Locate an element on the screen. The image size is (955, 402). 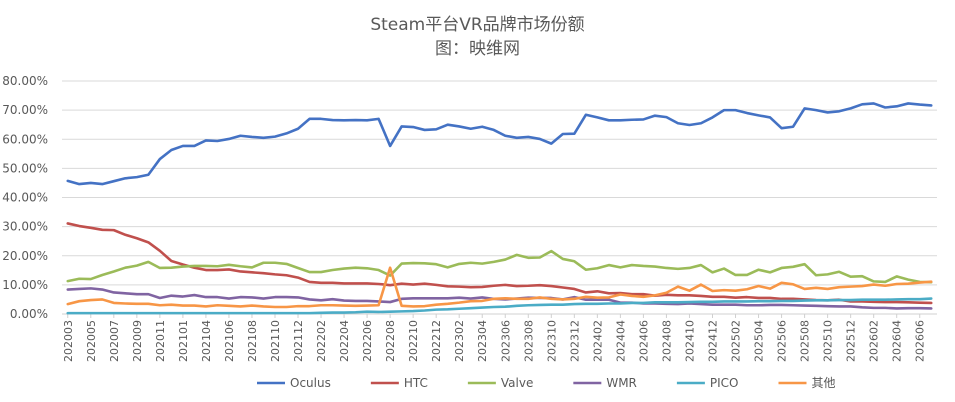
series-line-Valve is located at coordinates (499, 266).